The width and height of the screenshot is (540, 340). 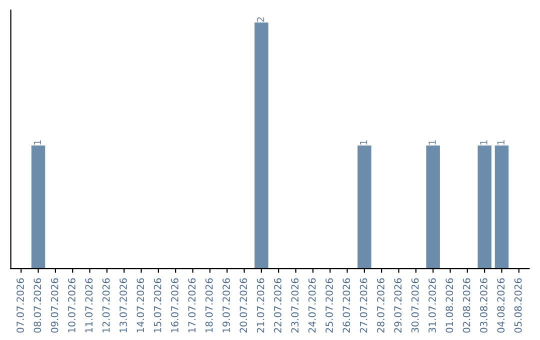 What do you see at coordinates (466, 305) in the screenshot?
I see `x-tick-label: 02.08.2026` at bounding box center [466, 305].